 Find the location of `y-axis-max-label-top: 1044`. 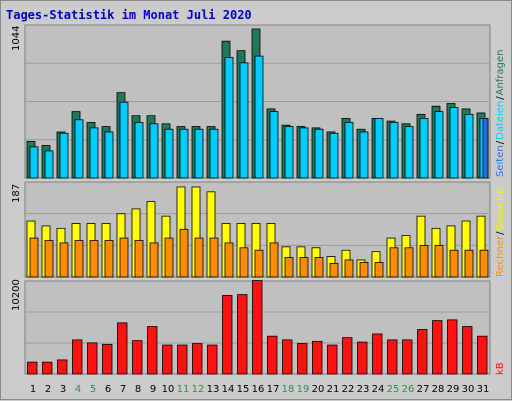

y-axis-max-label-top: 1044 is located at coordinates (16, 38).